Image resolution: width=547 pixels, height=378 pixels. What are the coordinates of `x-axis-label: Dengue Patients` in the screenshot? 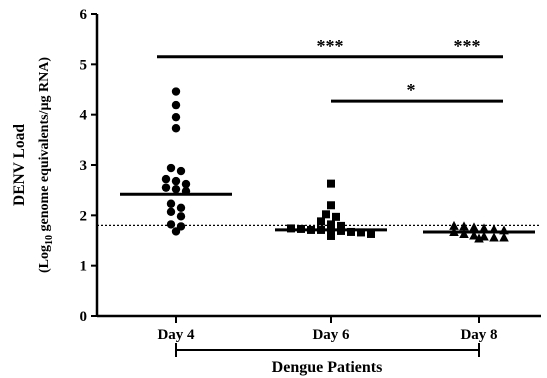 It's located at (327, 367).